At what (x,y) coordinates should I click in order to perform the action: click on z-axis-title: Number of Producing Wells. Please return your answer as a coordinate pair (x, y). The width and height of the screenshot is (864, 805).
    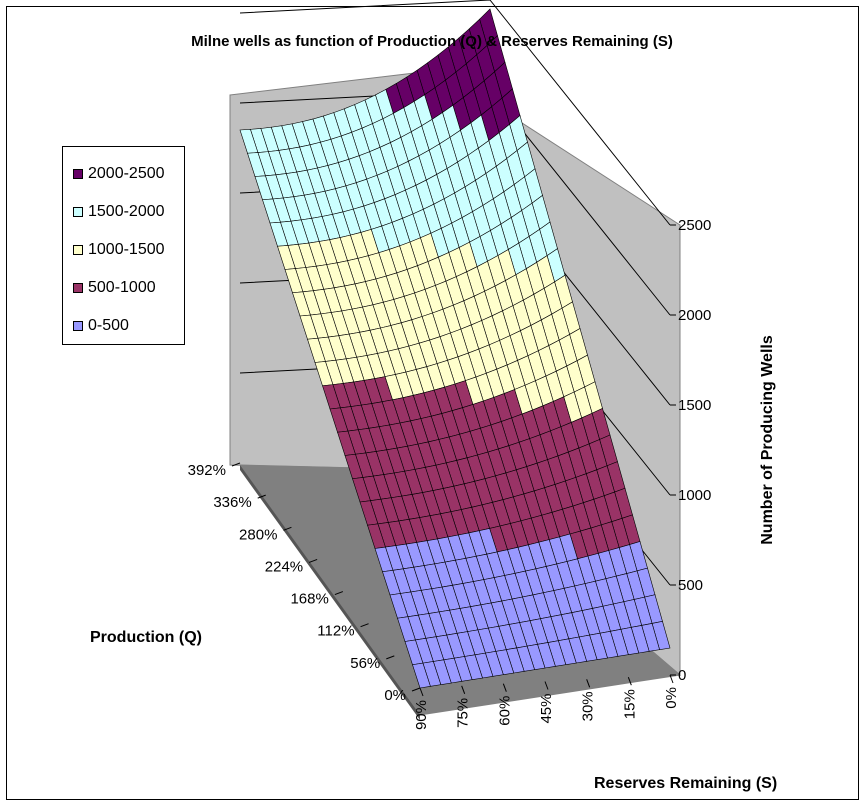
    Looking at the image, I should click on (767, 440).